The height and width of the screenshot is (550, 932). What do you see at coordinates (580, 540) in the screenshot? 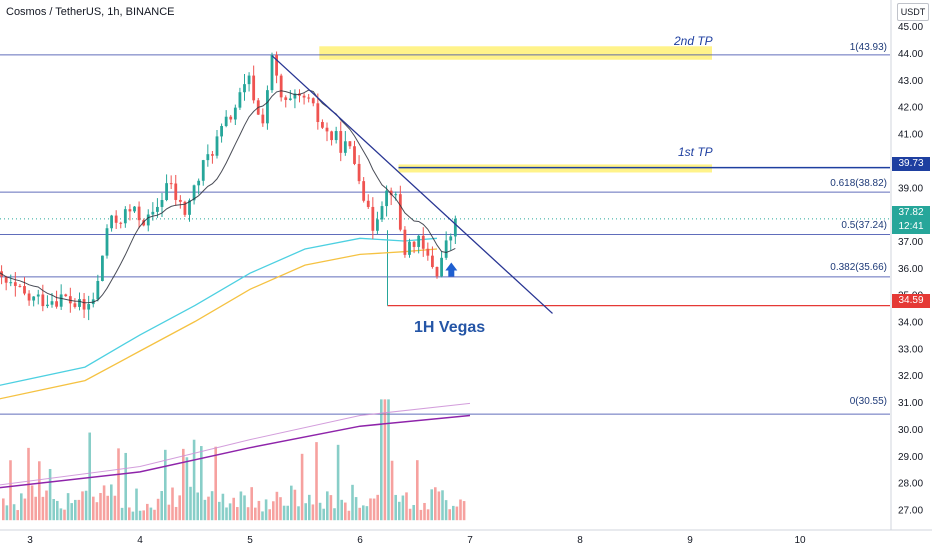
I see `time-tick-label: 8` at bounding box center [580, 540].